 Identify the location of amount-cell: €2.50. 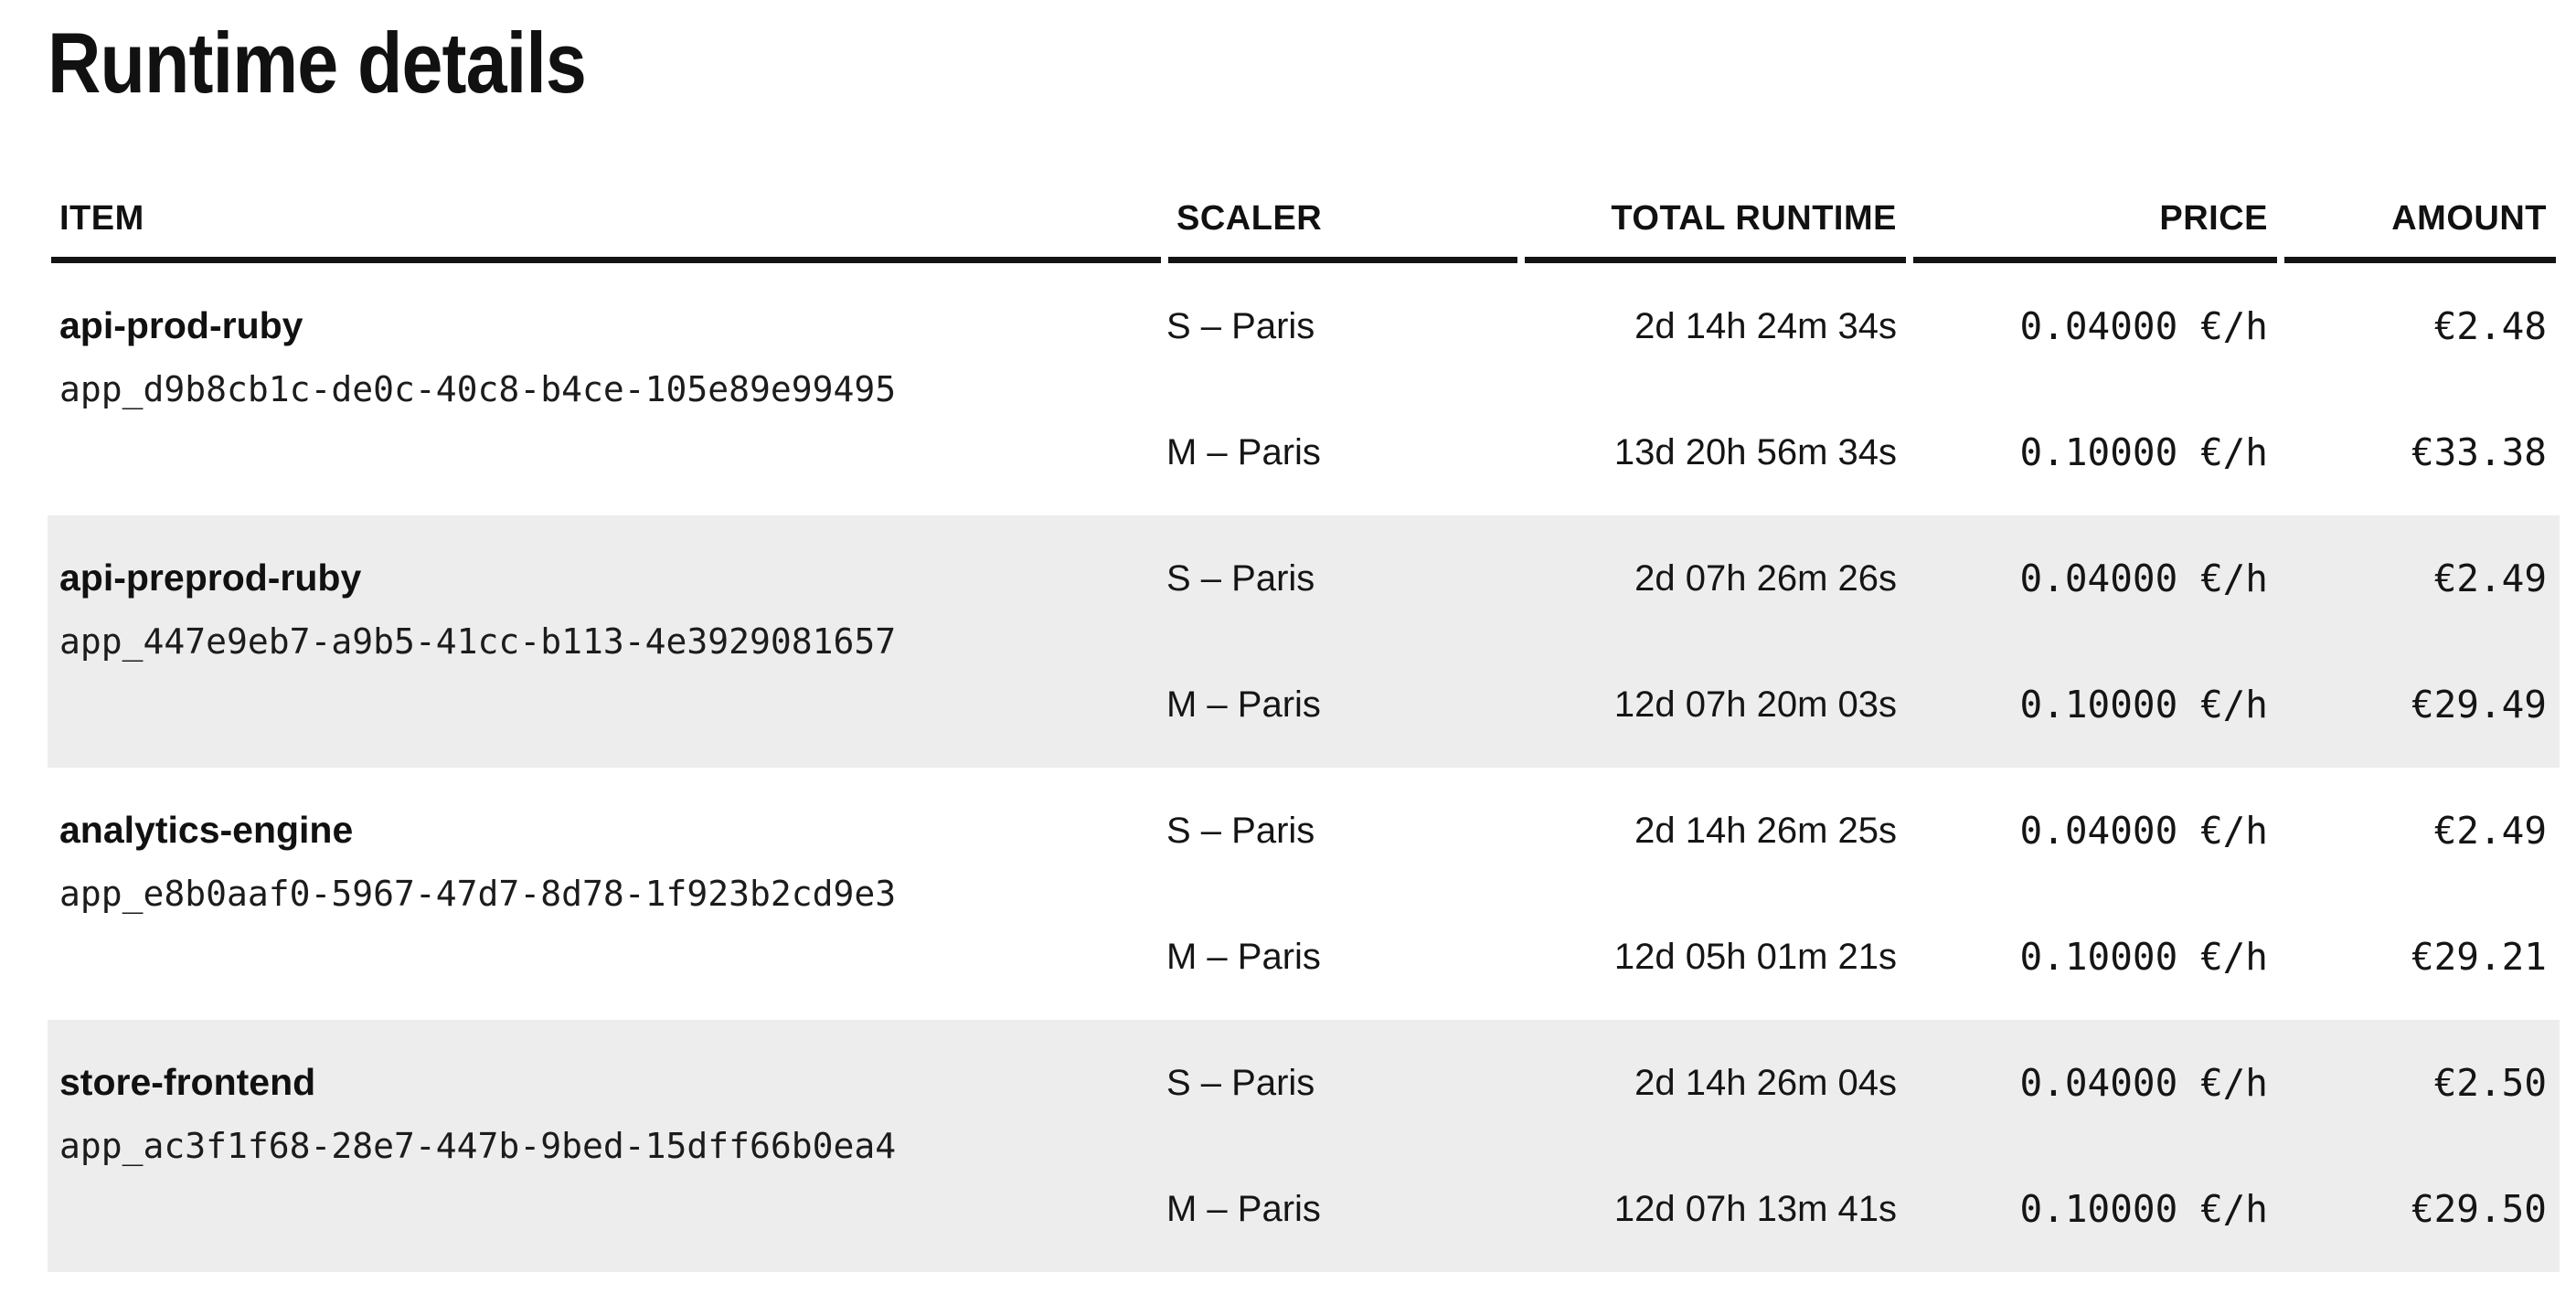
(2490, 1082).